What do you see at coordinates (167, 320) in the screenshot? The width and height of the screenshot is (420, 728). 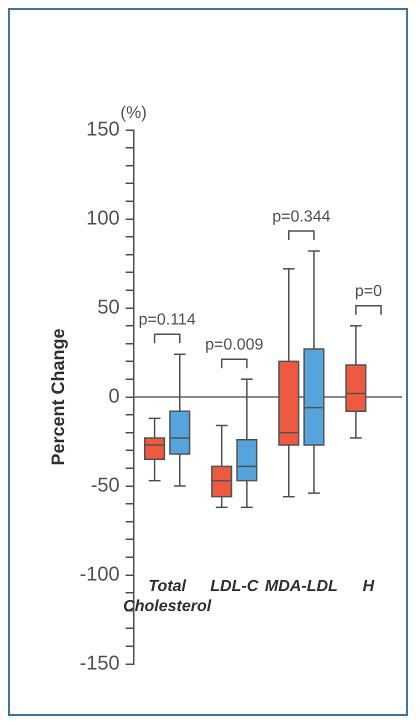 I see `annotation: p=0.114` at bounding box center [167, 320].